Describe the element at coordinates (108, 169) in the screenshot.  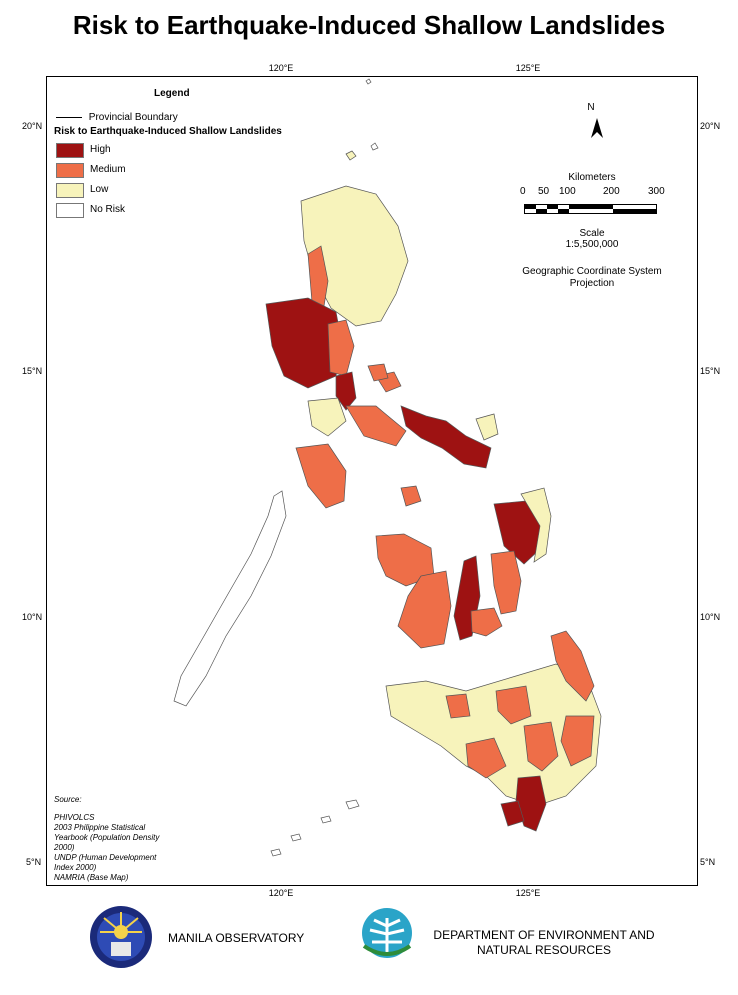
I see `legend-label-medium: Medium` at that location.